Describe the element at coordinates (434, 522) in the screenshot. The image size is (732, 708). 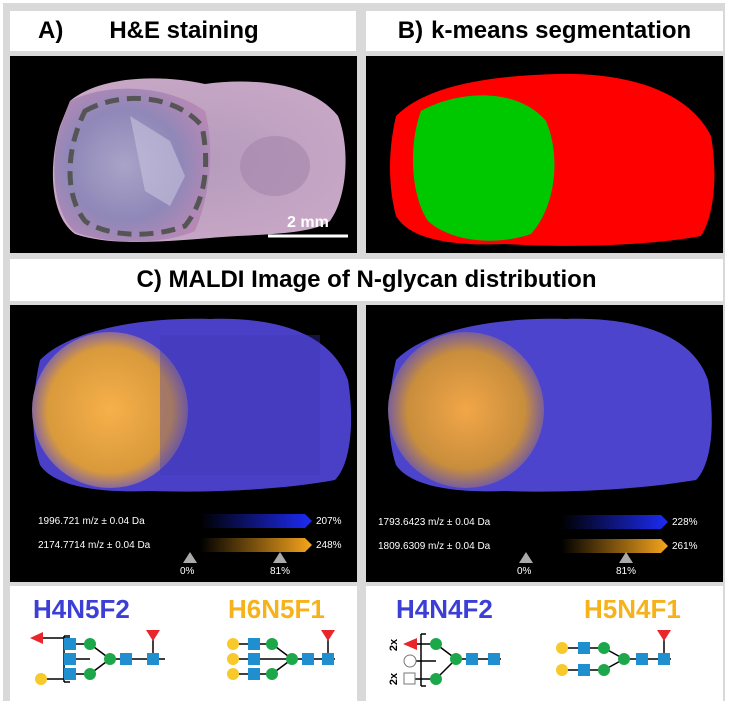
I see `blue-mz-label-right: 1793.6423 m/z ± 0.04 Da` at that location.